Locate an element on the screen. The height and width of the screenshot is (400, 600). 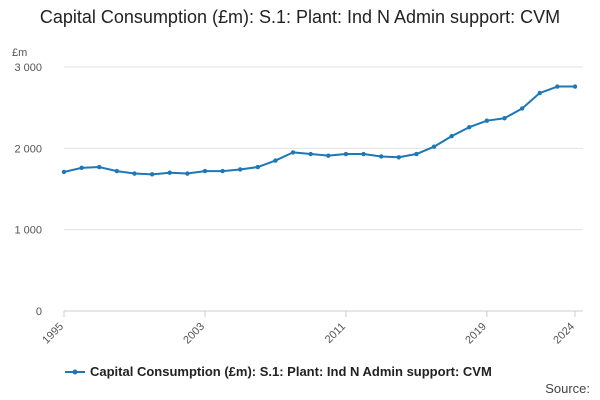
y-tick-label: 1 000 is located at coordinates (28, 231).